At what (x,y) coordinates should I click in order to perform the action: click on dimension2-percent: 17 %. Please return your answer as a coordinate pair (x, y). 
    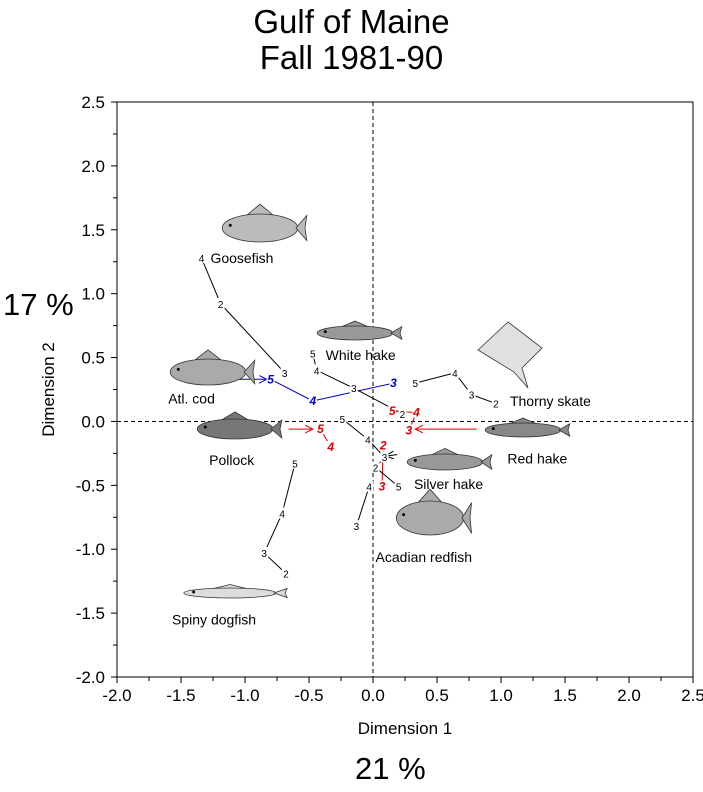
    Looking at the image, I should click on (38, 304).